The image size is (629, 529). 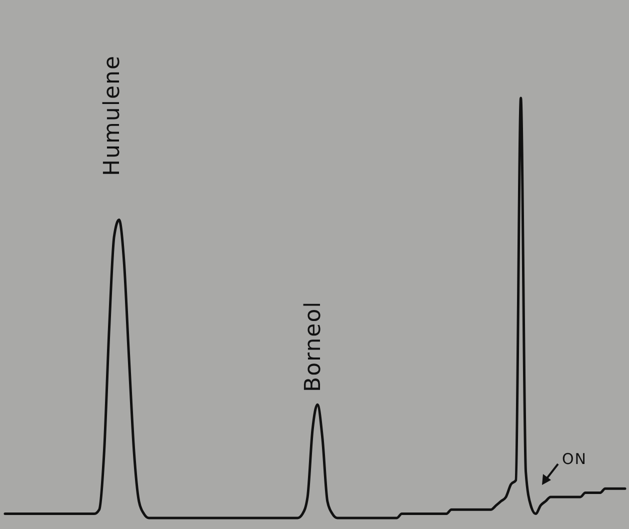 What do you see at coordinates (313, 346) in the screenshot?
I see `annotation: Borneol` at bounding box center [313, 346].